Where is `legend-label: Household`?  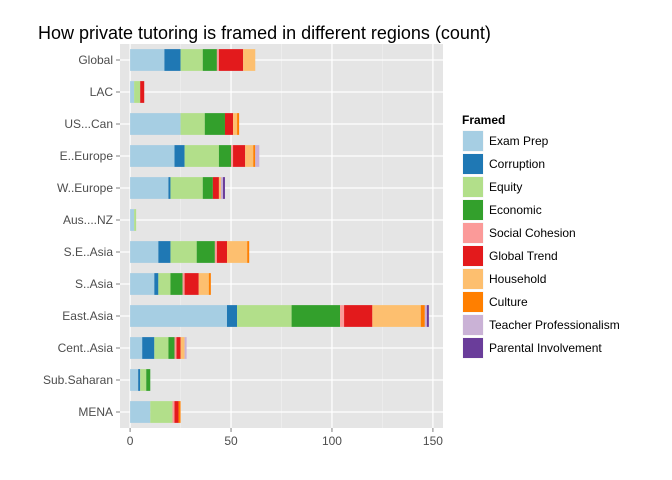 legend-label: Household is located at coordinates (517, 279).